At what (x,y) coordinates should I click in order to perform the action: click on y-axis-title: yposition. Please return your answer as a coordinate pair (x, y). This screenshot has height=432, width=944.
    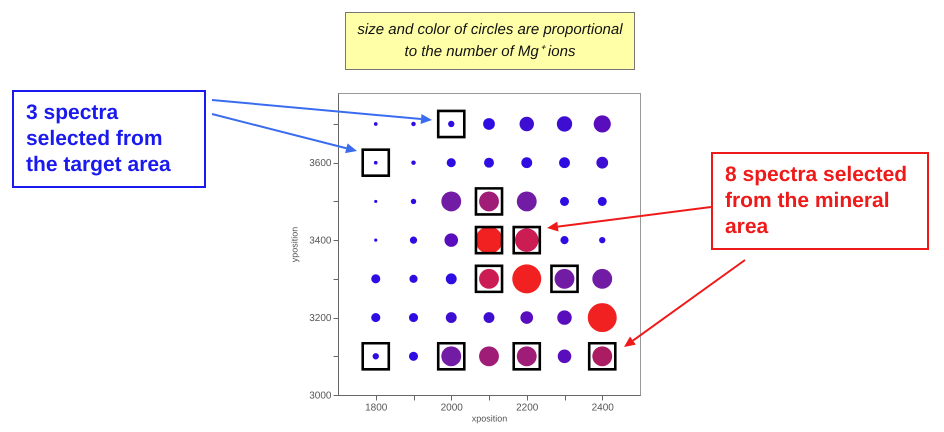
    Looking at the image, I should click on (294, 244).